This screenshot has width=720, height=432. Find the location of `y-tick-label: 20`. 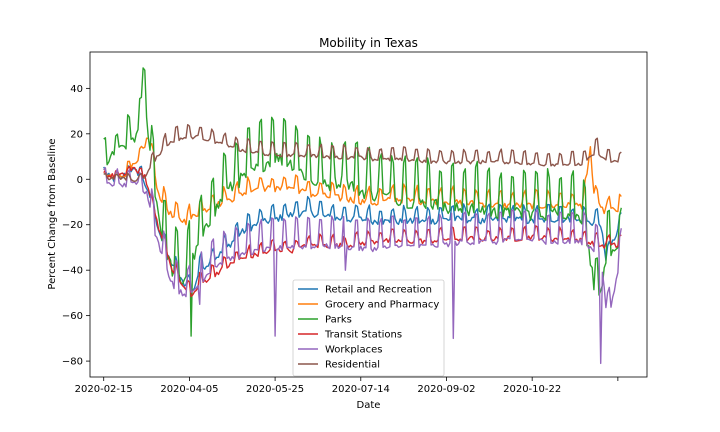

y-tick-label: 20 is located at coordinates (76, 134).